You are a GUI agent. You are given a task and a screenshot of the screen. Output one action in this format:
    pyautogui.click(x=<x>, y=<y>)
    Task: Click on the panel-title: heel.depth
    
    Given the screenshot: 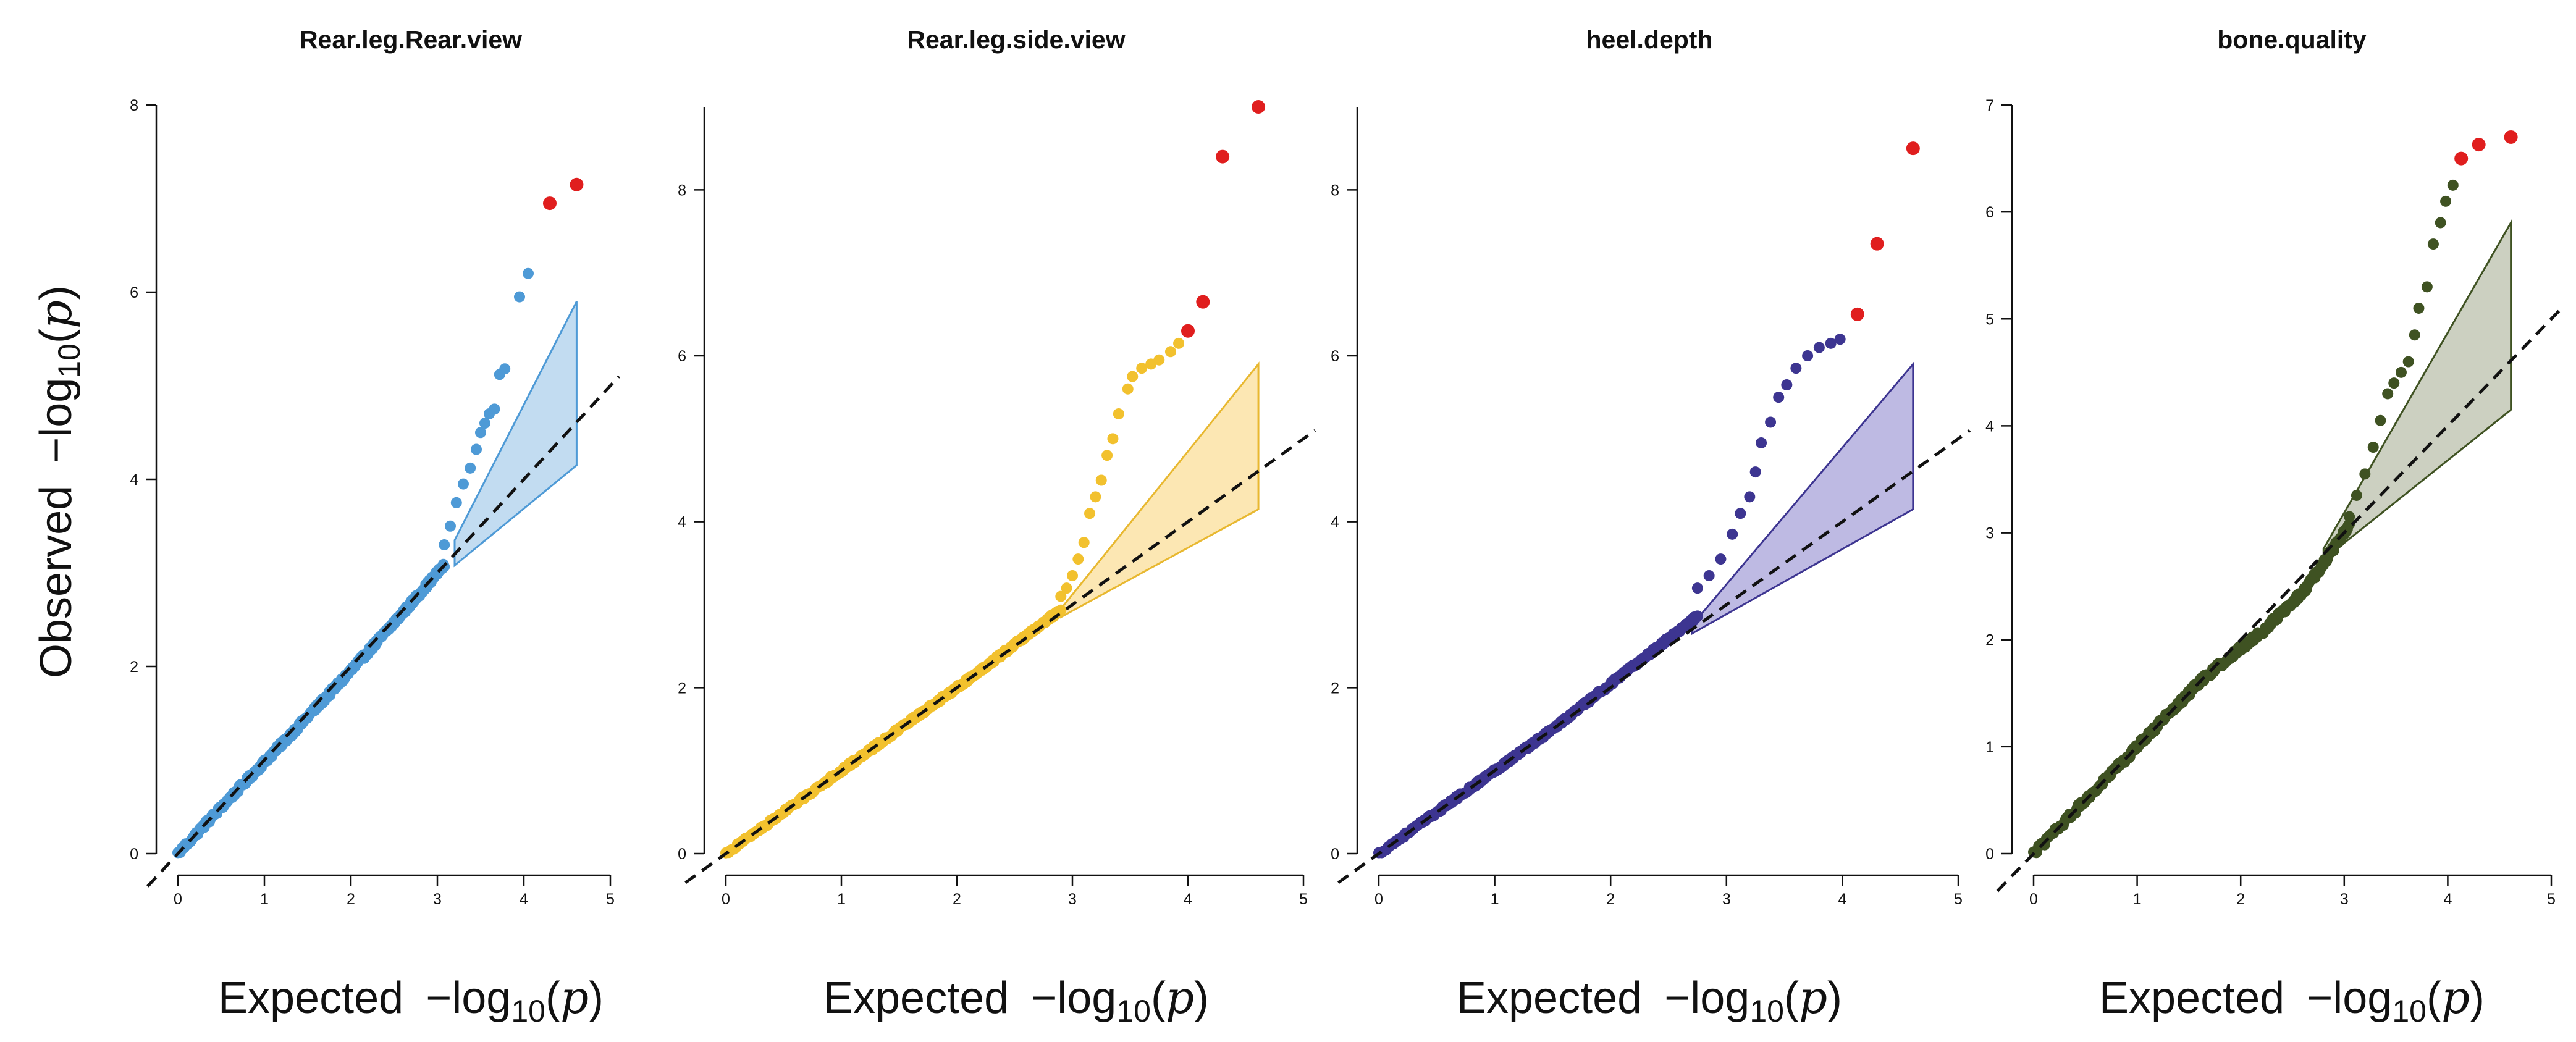 What is the action you would take?
    pyautogui.click(x=1649, y=39)
    